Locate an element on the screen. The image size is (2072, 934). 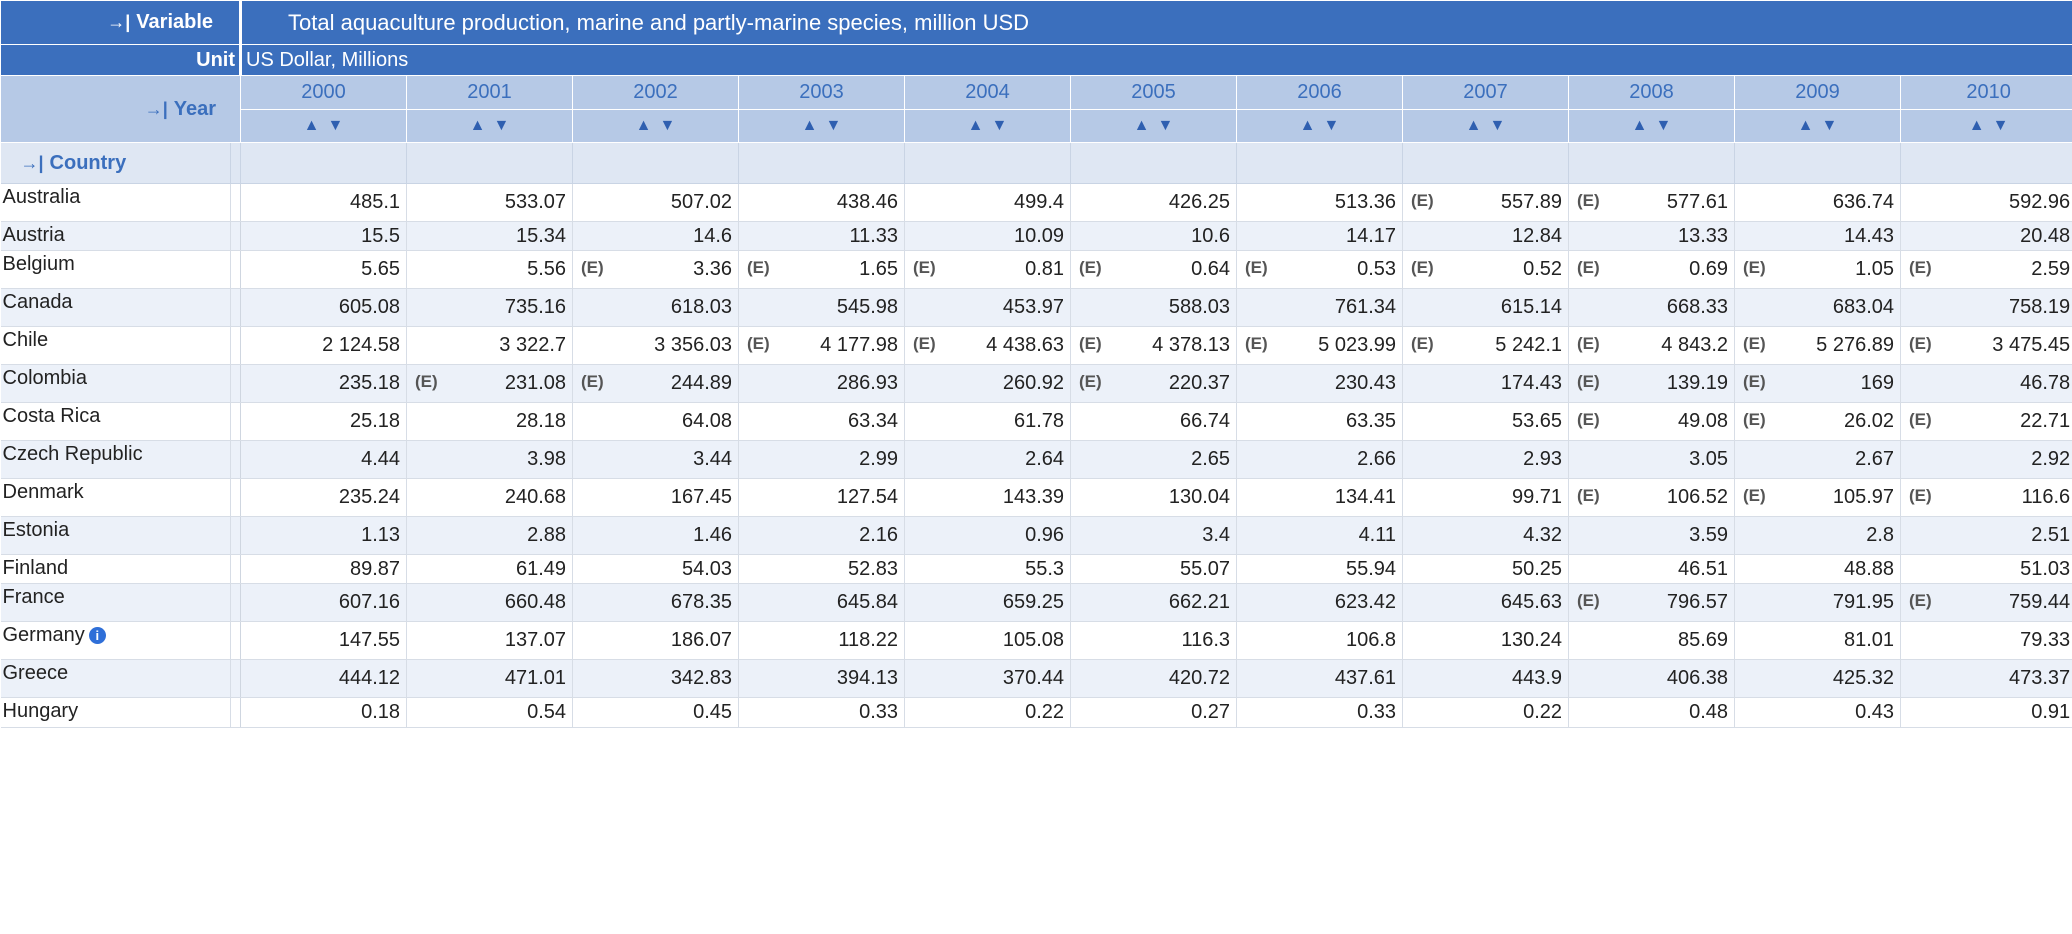
data-cell: 645.84 is located at coordinates (822, 602).